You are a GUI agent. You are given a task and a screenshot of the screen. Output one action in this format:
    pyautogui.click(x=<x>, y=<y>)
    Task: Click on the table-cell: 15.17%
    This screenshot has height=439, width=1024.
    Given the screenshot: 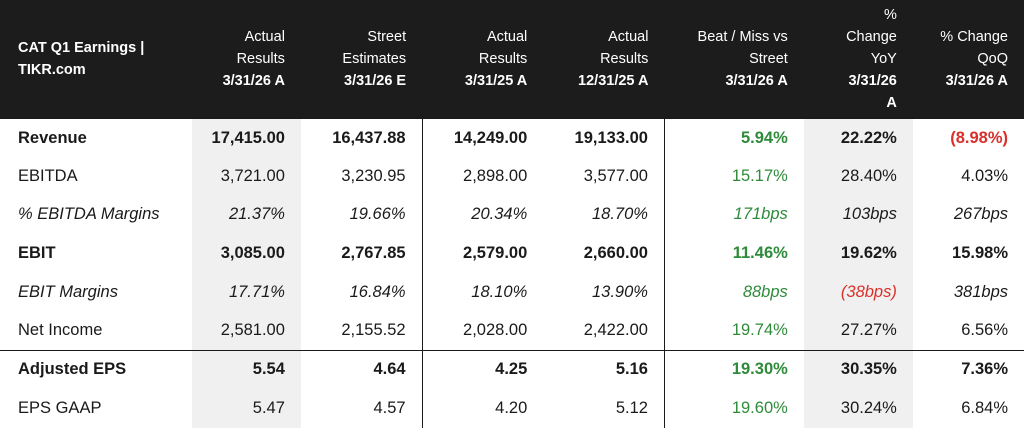 What is the action you would take?
    pyautogui.click(x=759, y=175)
    